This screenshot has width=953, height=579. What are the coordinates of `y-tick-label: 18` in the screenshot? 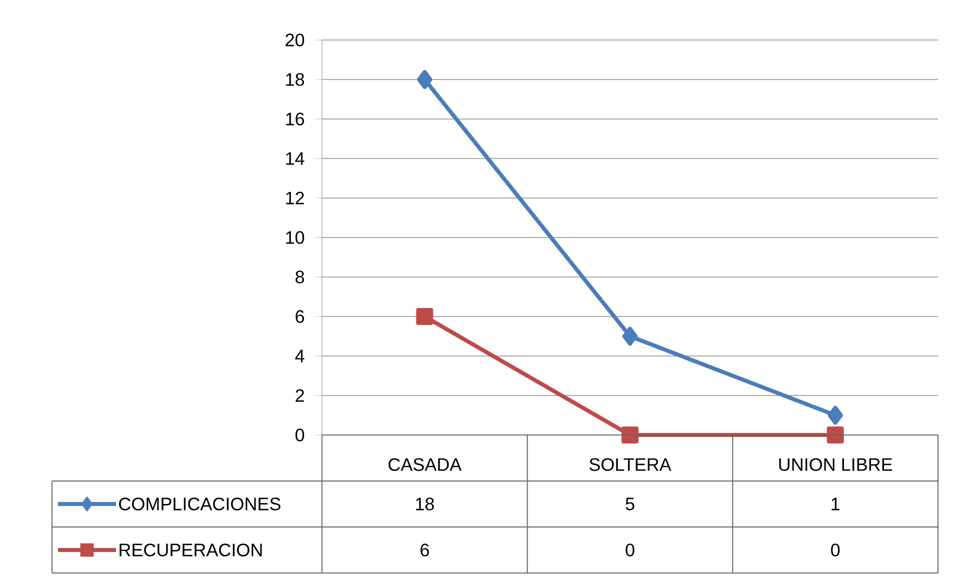 It's located at (295, 79).